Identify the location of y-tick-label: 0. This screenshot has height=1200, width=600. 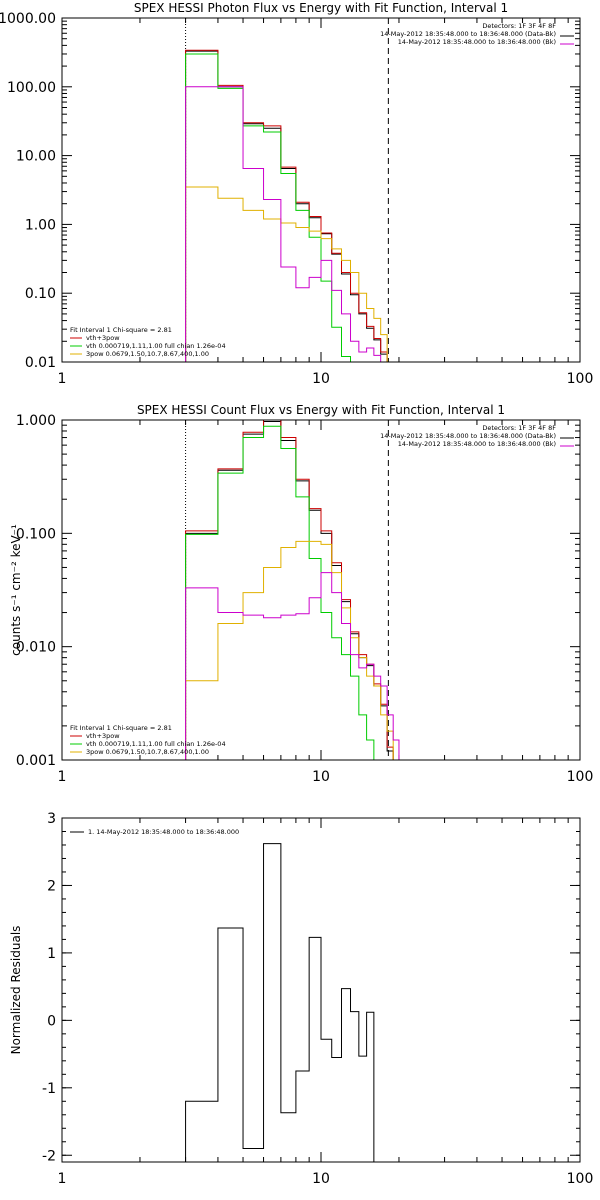
(51, 1021).